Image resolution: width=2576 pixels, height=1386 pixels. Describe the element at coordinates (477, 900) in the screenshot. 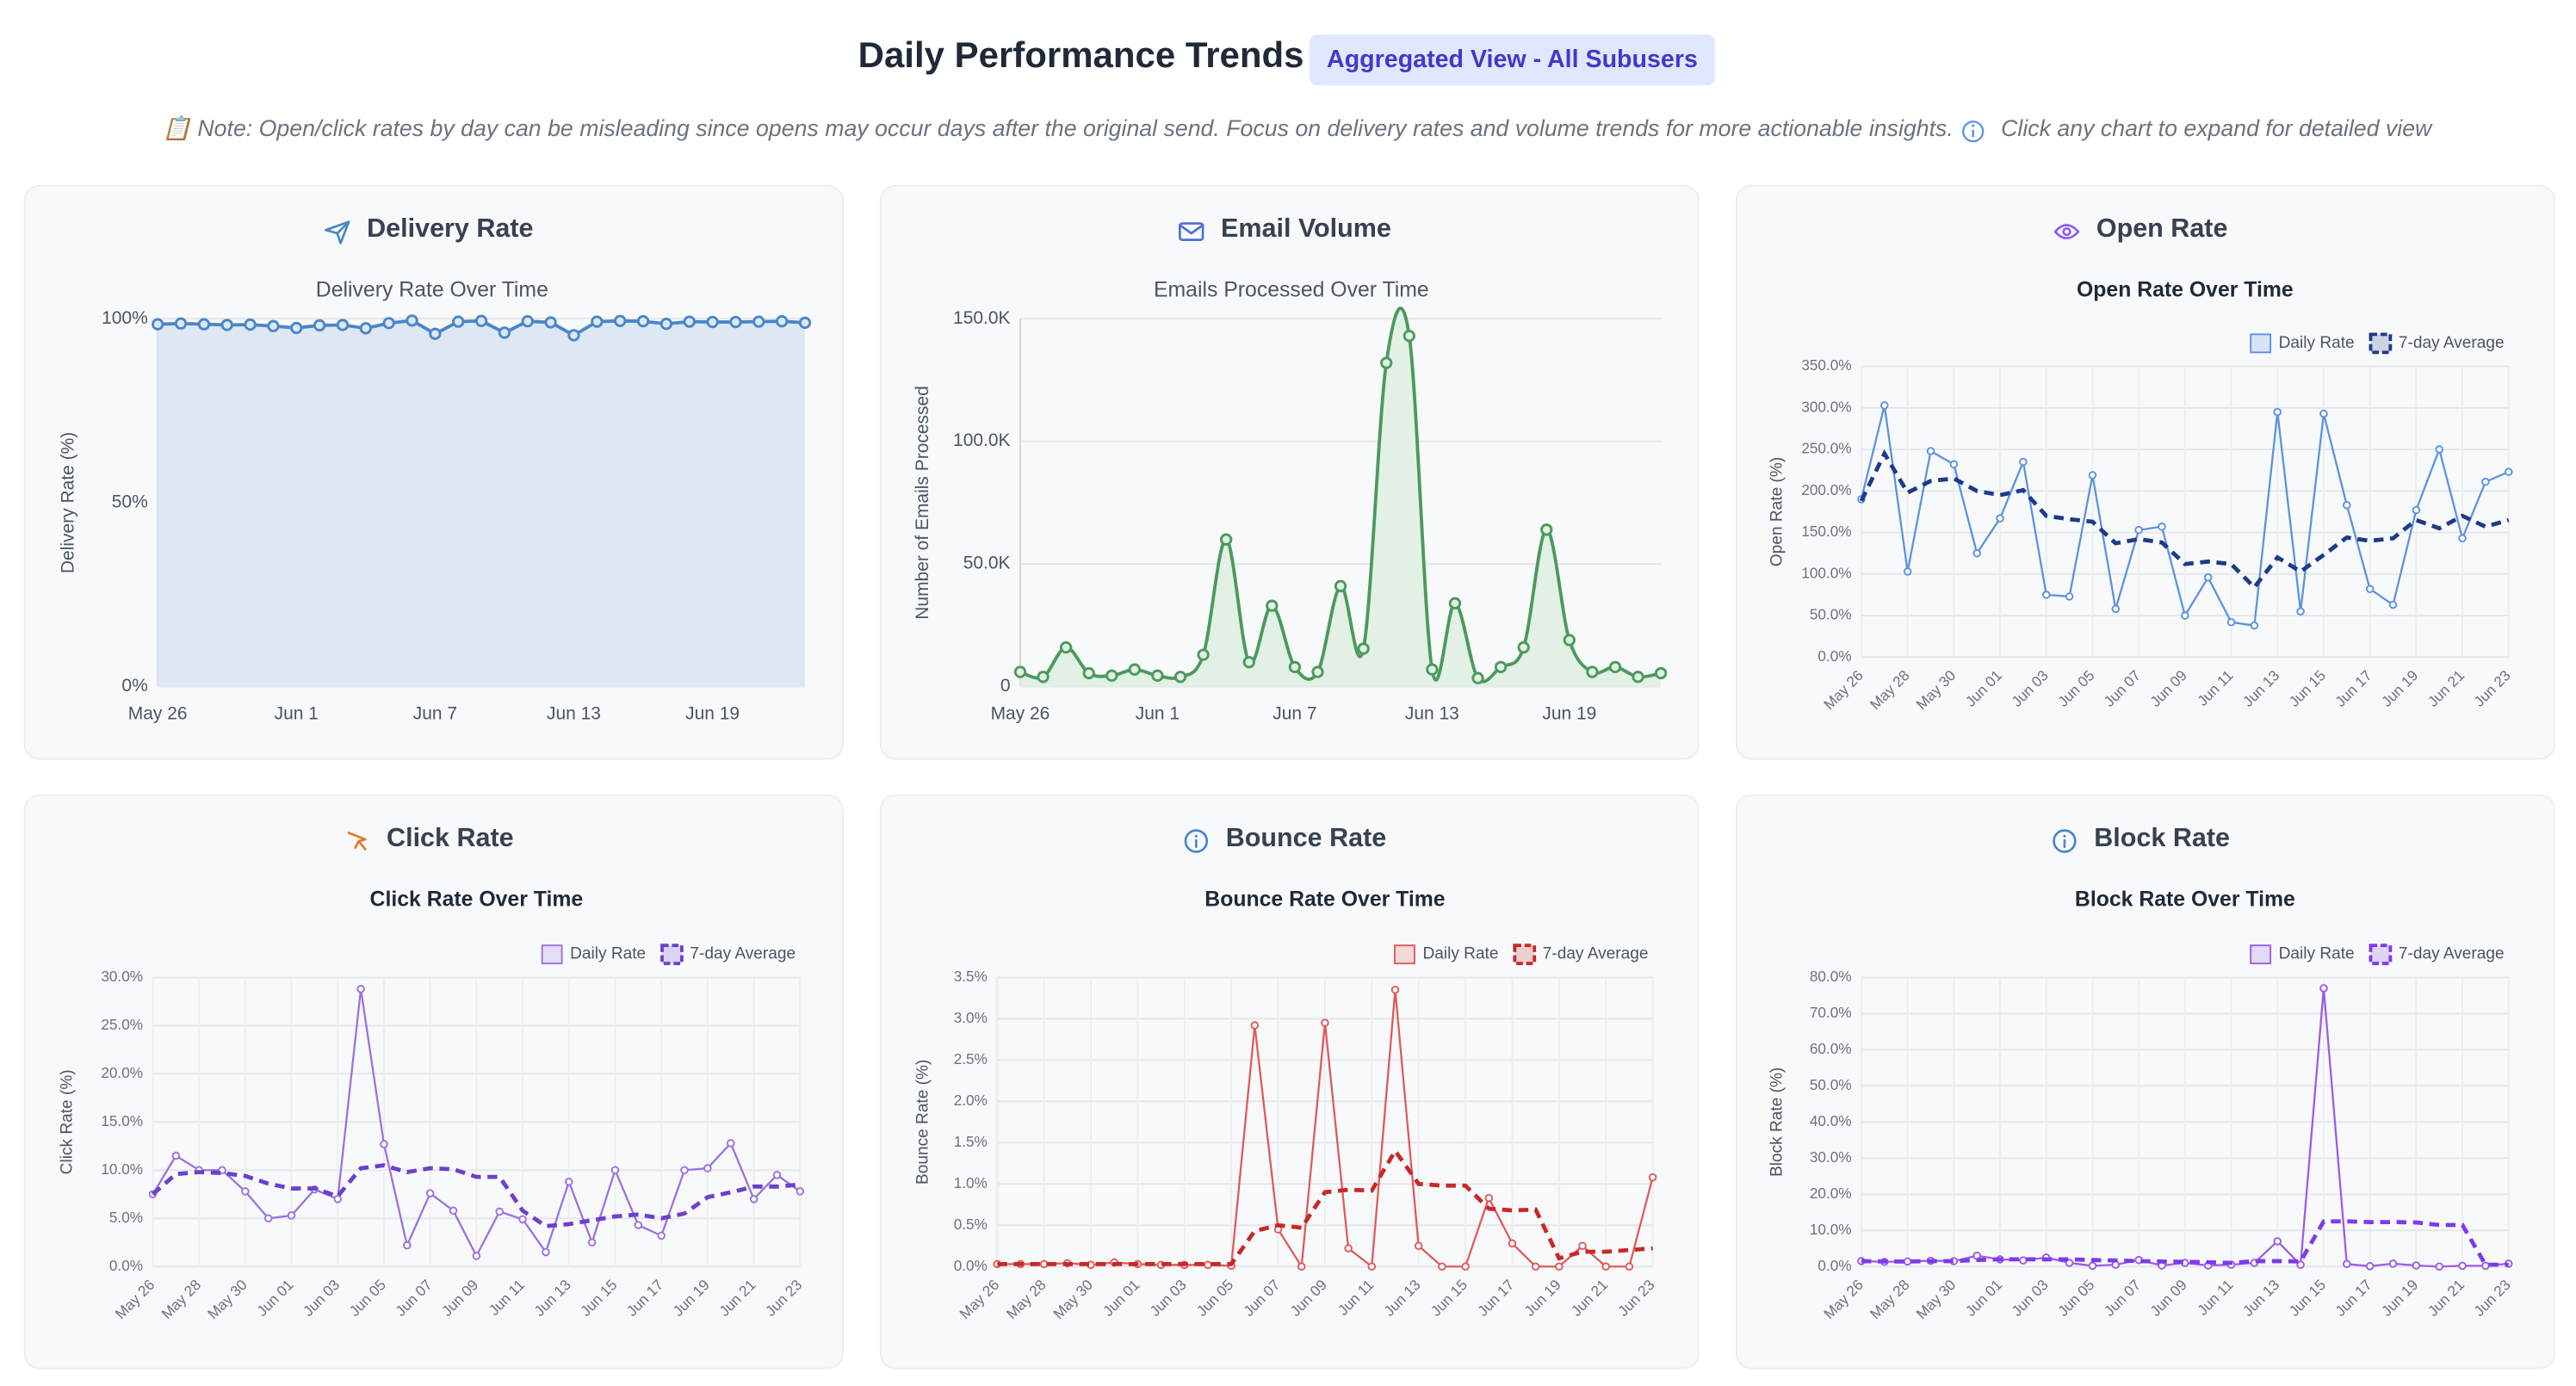

I see `chart-title: Click Rate Over Time` at that location.